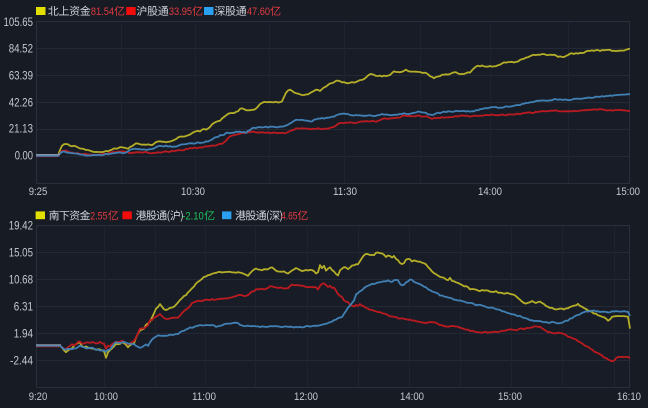 The height and width of the screenshot is (408, 648). Describe the element at coordinates (19, 23) in the screenshot. I see `svg-text: 105.65` at that location.